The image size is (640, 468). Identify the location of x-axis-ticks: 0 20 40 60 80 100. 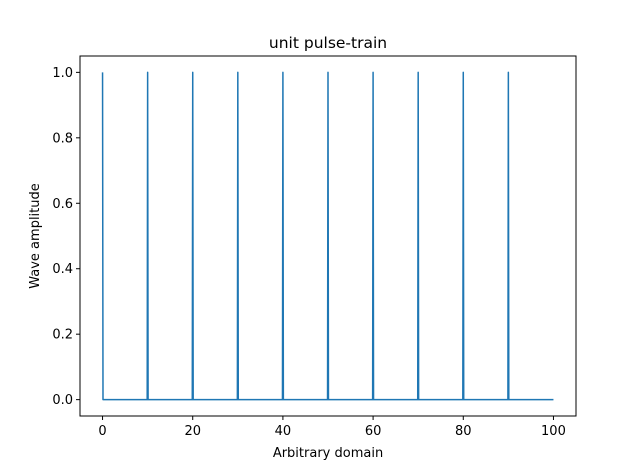
(332, 427).